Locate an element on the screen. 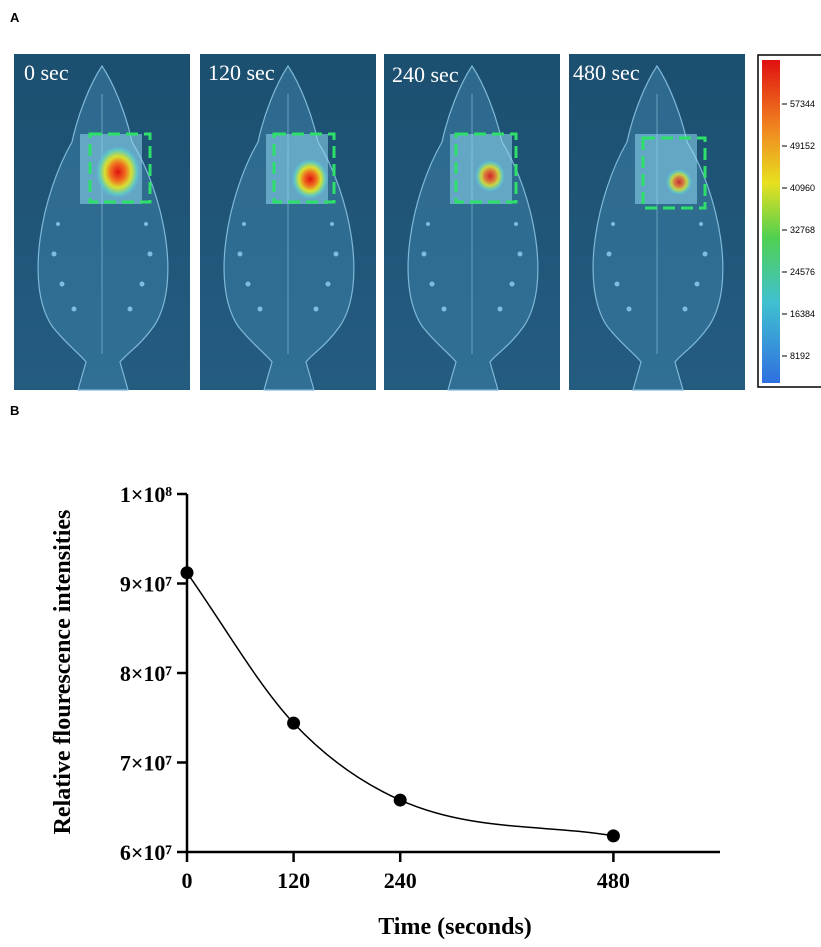 The width and height of the screenshot is (821, 947). colorbar-label: 40960 is located at coordinates (802, 188).